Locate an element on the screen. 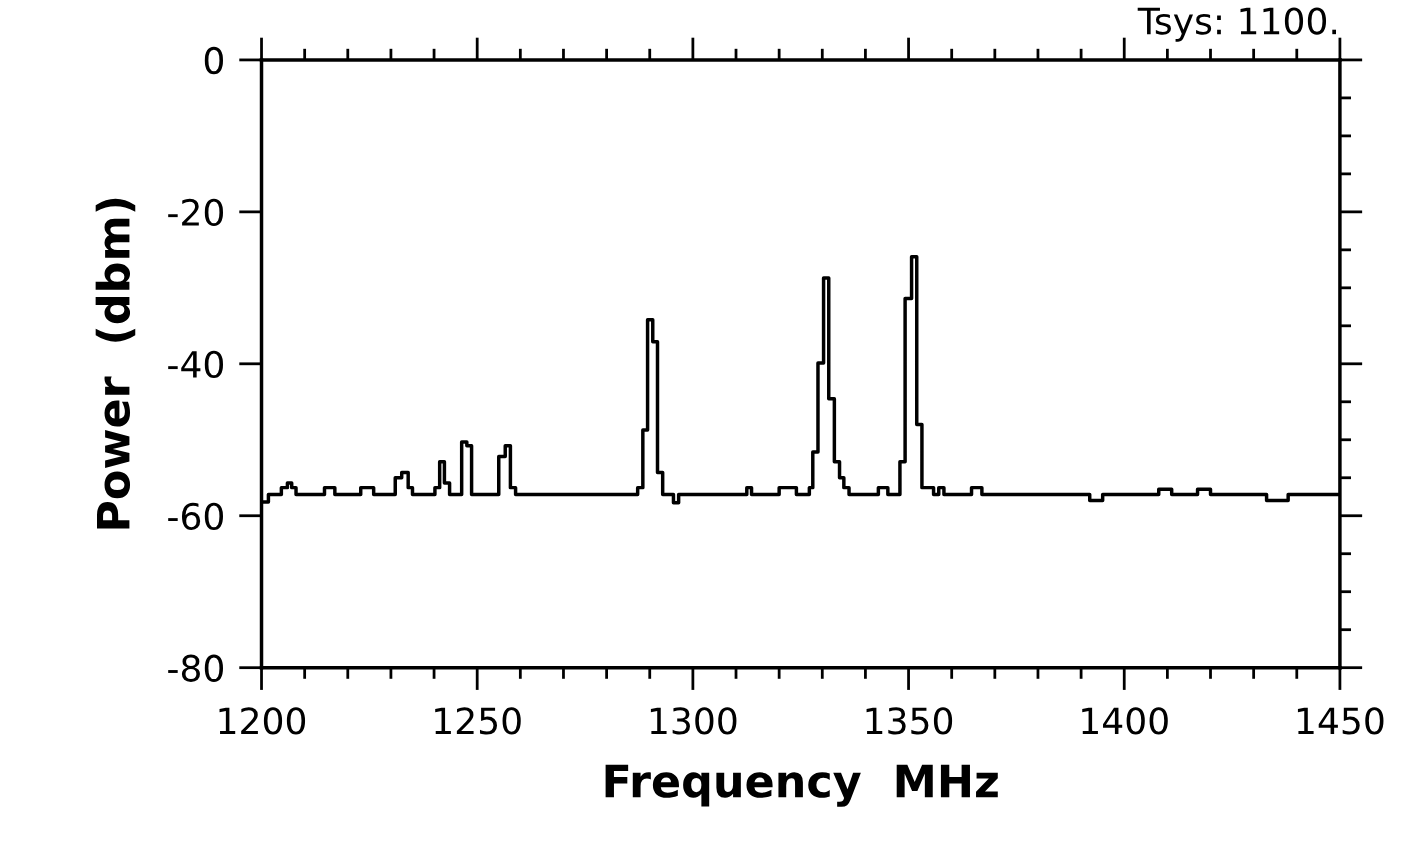 Image resolution: width=1406 pixels, height=856 pixels. x-tick-label: 1200 is located at coordinates (262, 721).